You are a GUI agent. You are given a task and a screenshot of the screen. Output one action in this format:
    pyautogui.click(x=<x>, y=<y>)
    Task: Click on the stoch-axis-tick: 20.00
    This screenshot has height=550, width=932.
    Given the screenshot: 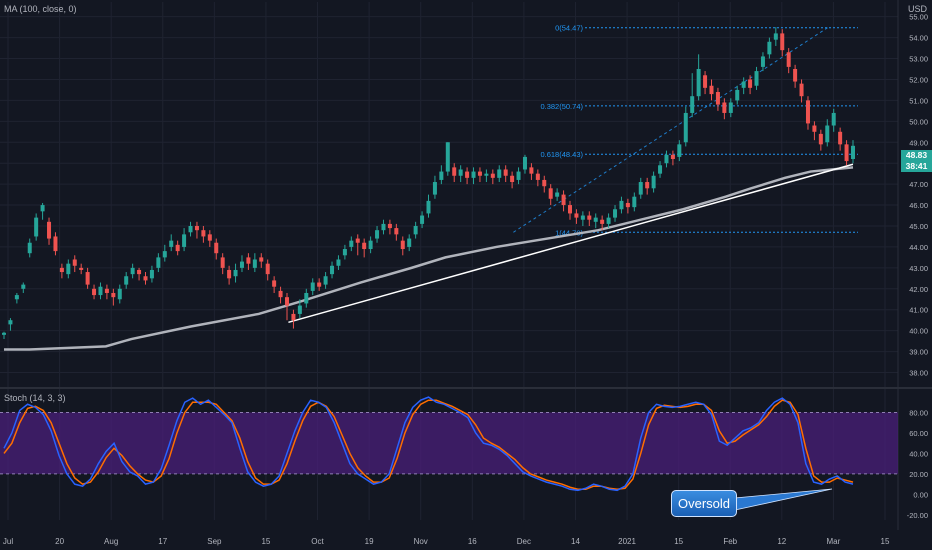 What is the action you would take?
    pyautogui.click(x=918, y=474)
    